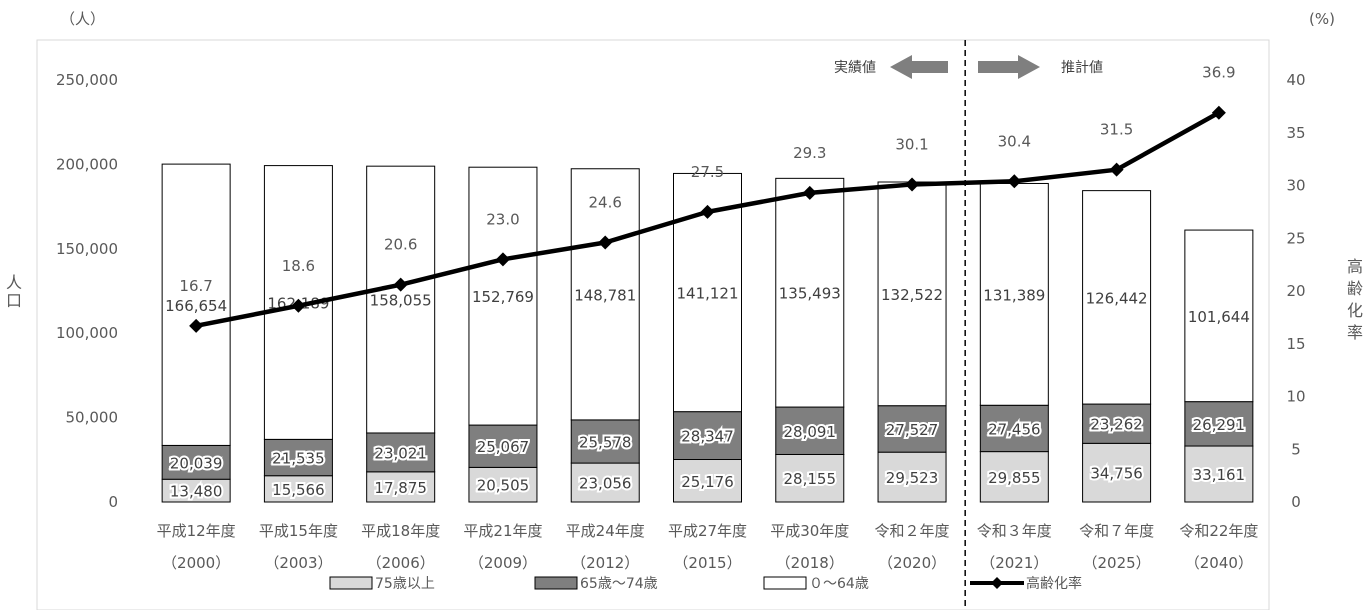  What do you see at coordinates (1218, 531) in the screenshot?
I see `category-label: 令和22年度` at bounding box center [1218, 531].